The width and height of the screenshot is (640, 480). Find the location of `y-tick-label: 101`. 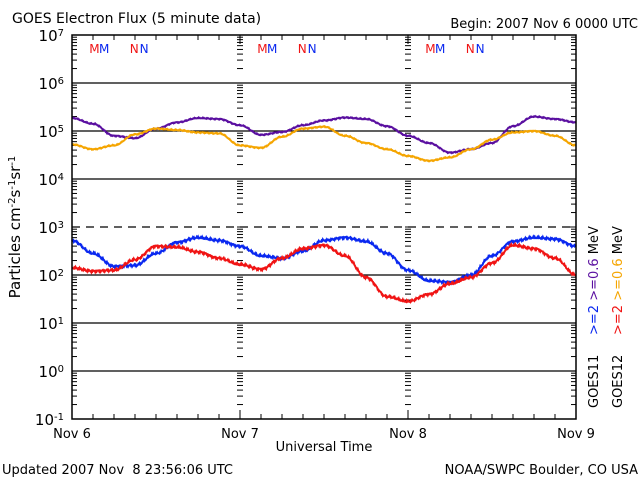

y-tick-label: 101 is located at coordinates (51, 324).